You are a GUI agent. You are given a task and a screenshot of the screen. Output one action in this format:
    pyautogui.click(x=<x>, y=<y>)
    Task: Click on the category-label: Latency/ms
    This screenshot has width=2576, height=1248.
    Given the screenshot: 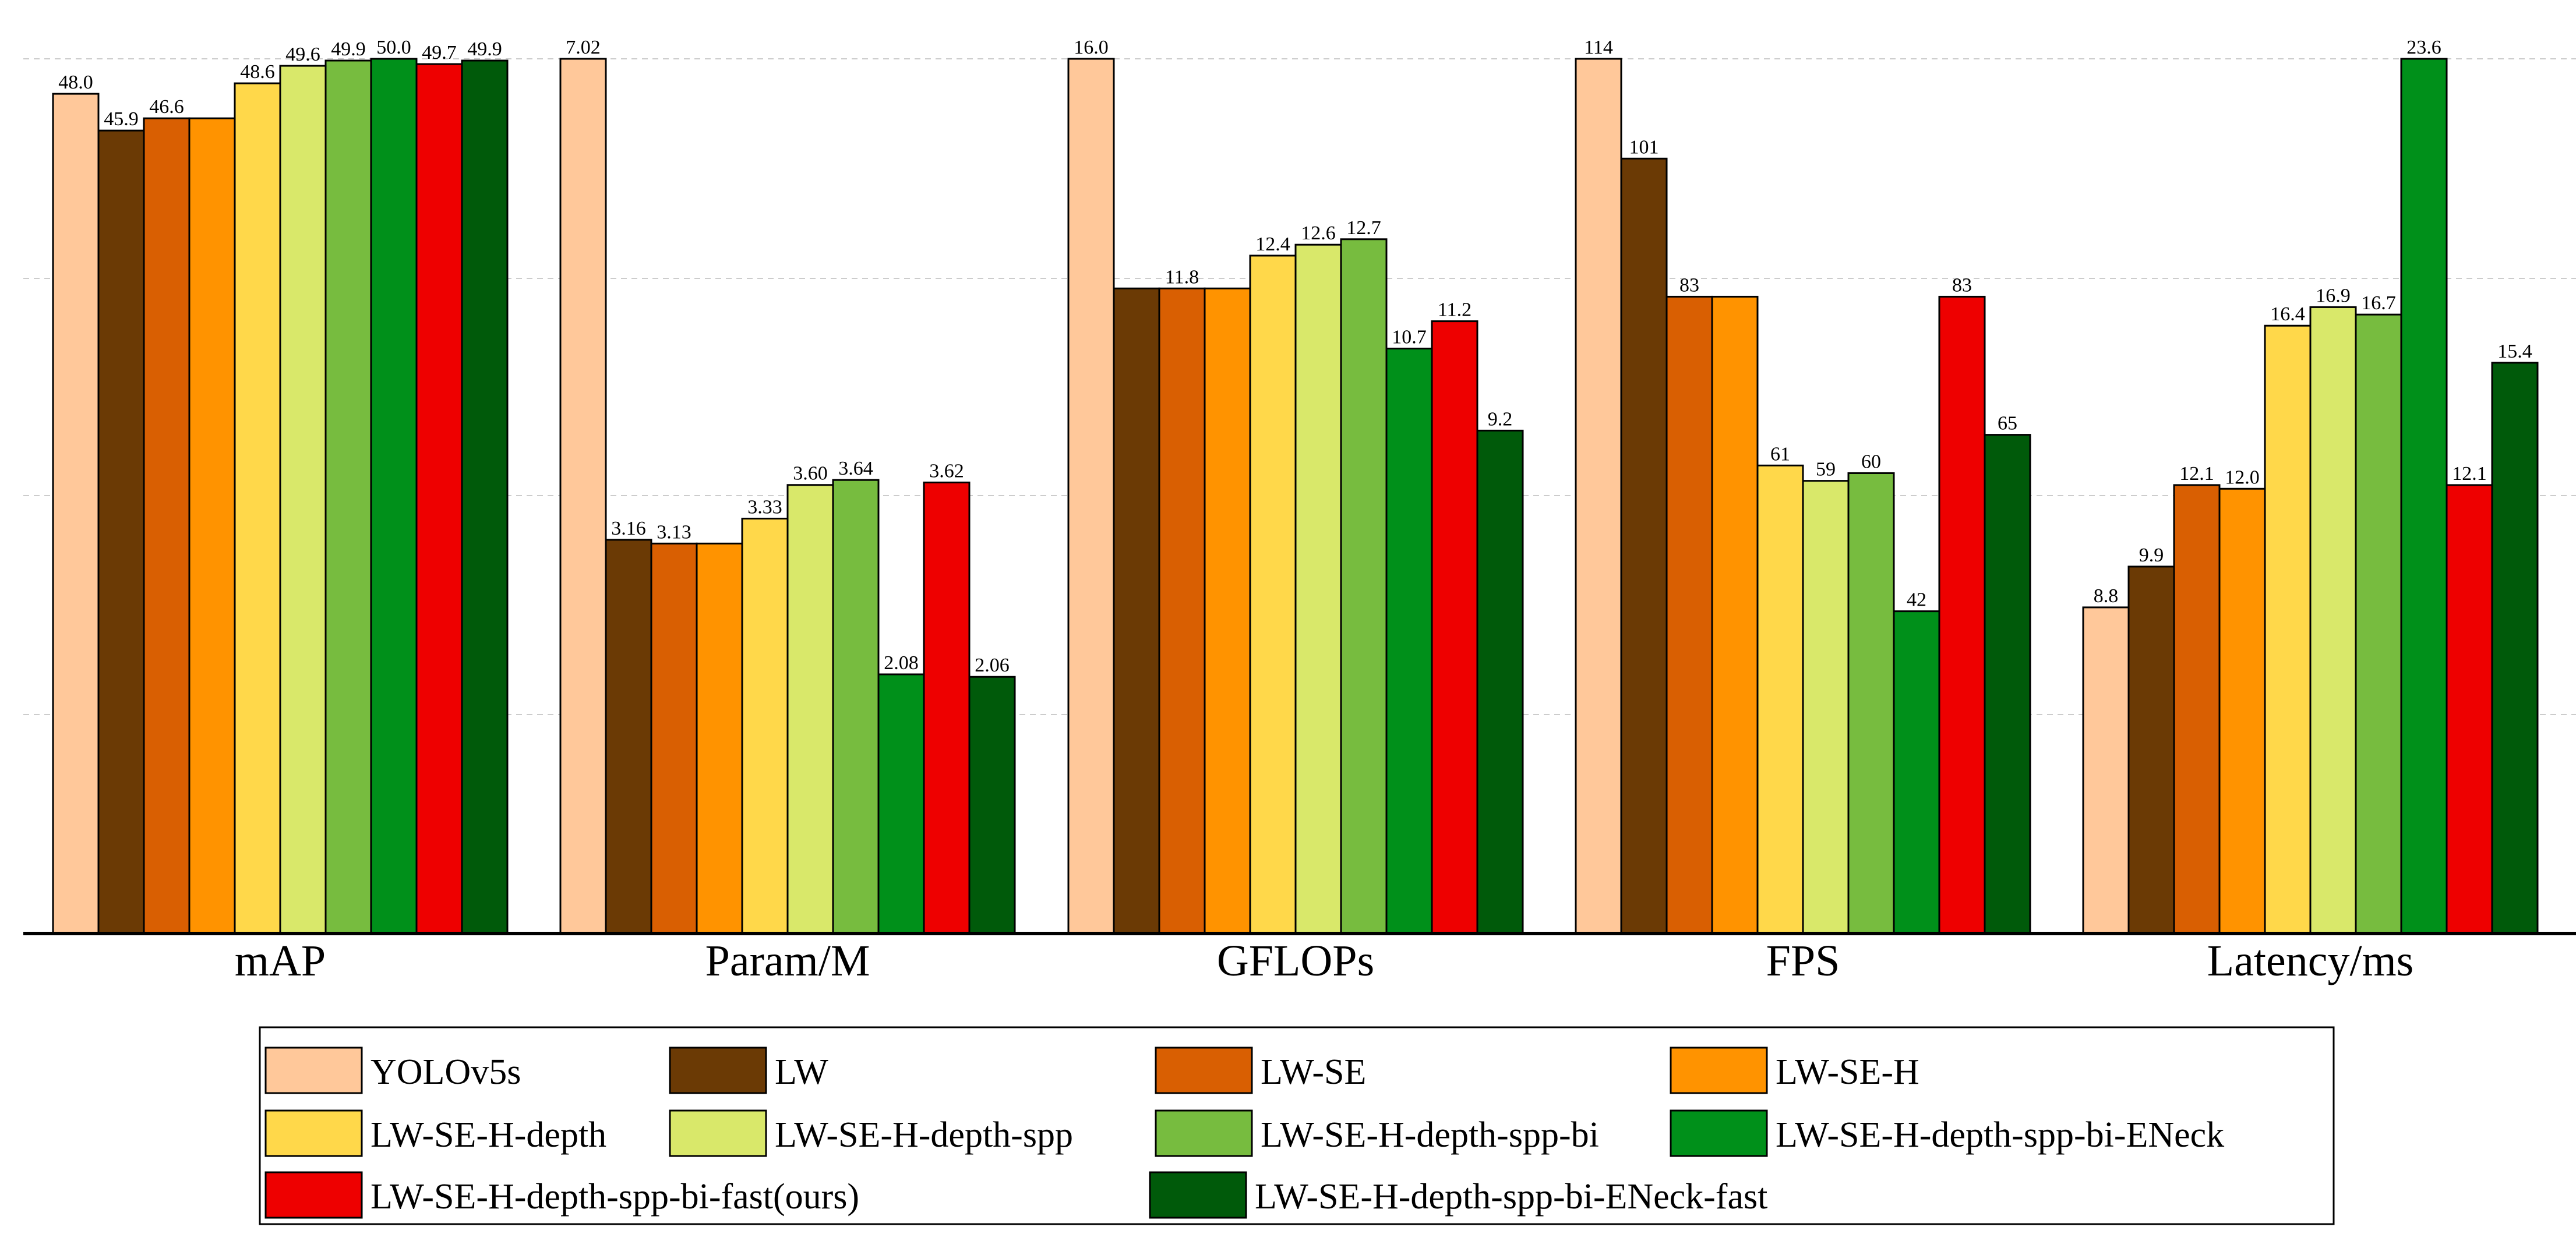 What is the action you would take?
    pyautogui.click(x=2311, y=960)
    